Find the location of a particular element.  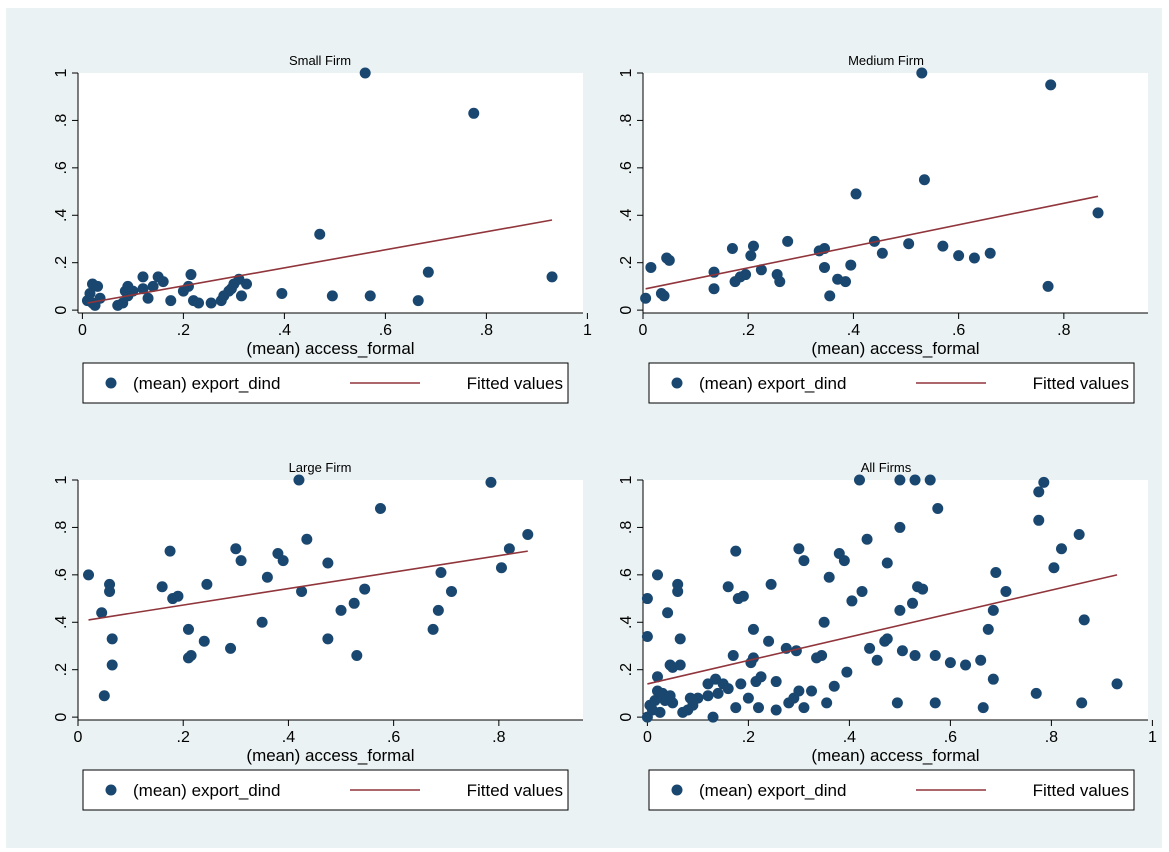

panel-title: Medium Firm is located at coordinates (886, 60).